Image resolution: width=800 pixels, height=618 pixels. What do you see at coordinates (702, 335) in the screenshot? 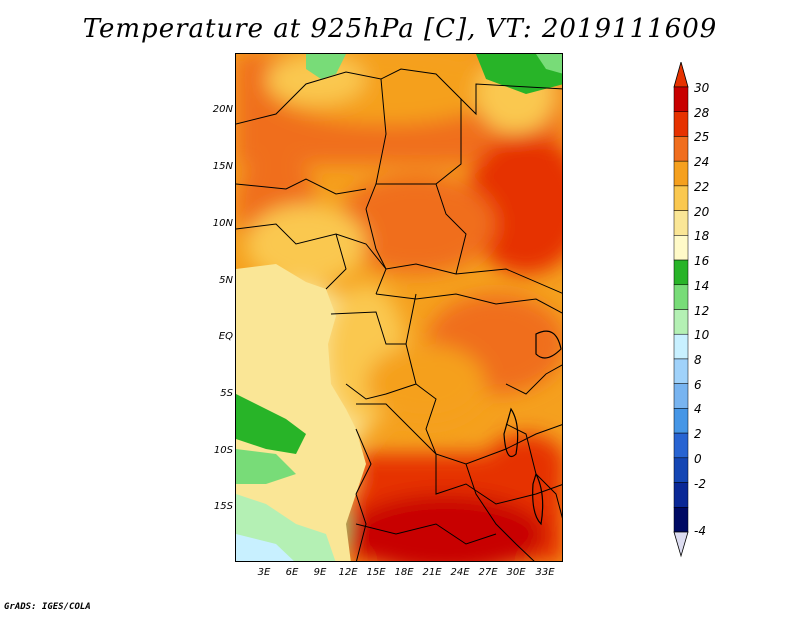
I see `colorbar-tick-label: 10` at bounding box center [702, 335].